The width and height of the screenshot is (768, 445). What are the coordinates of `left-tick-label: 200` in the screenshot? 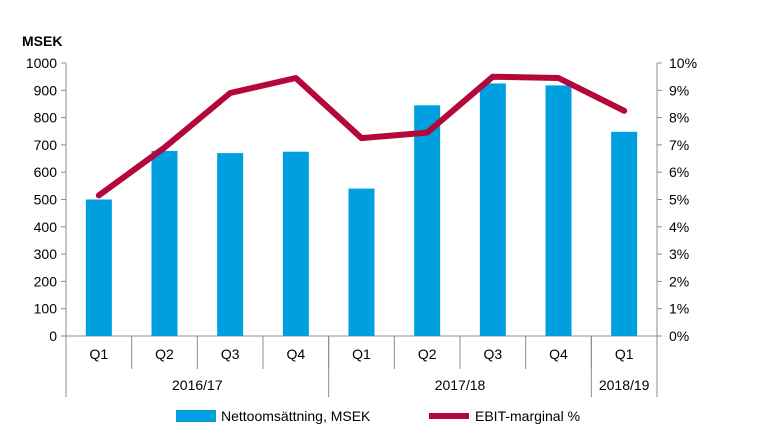 It's located at (46, 281).